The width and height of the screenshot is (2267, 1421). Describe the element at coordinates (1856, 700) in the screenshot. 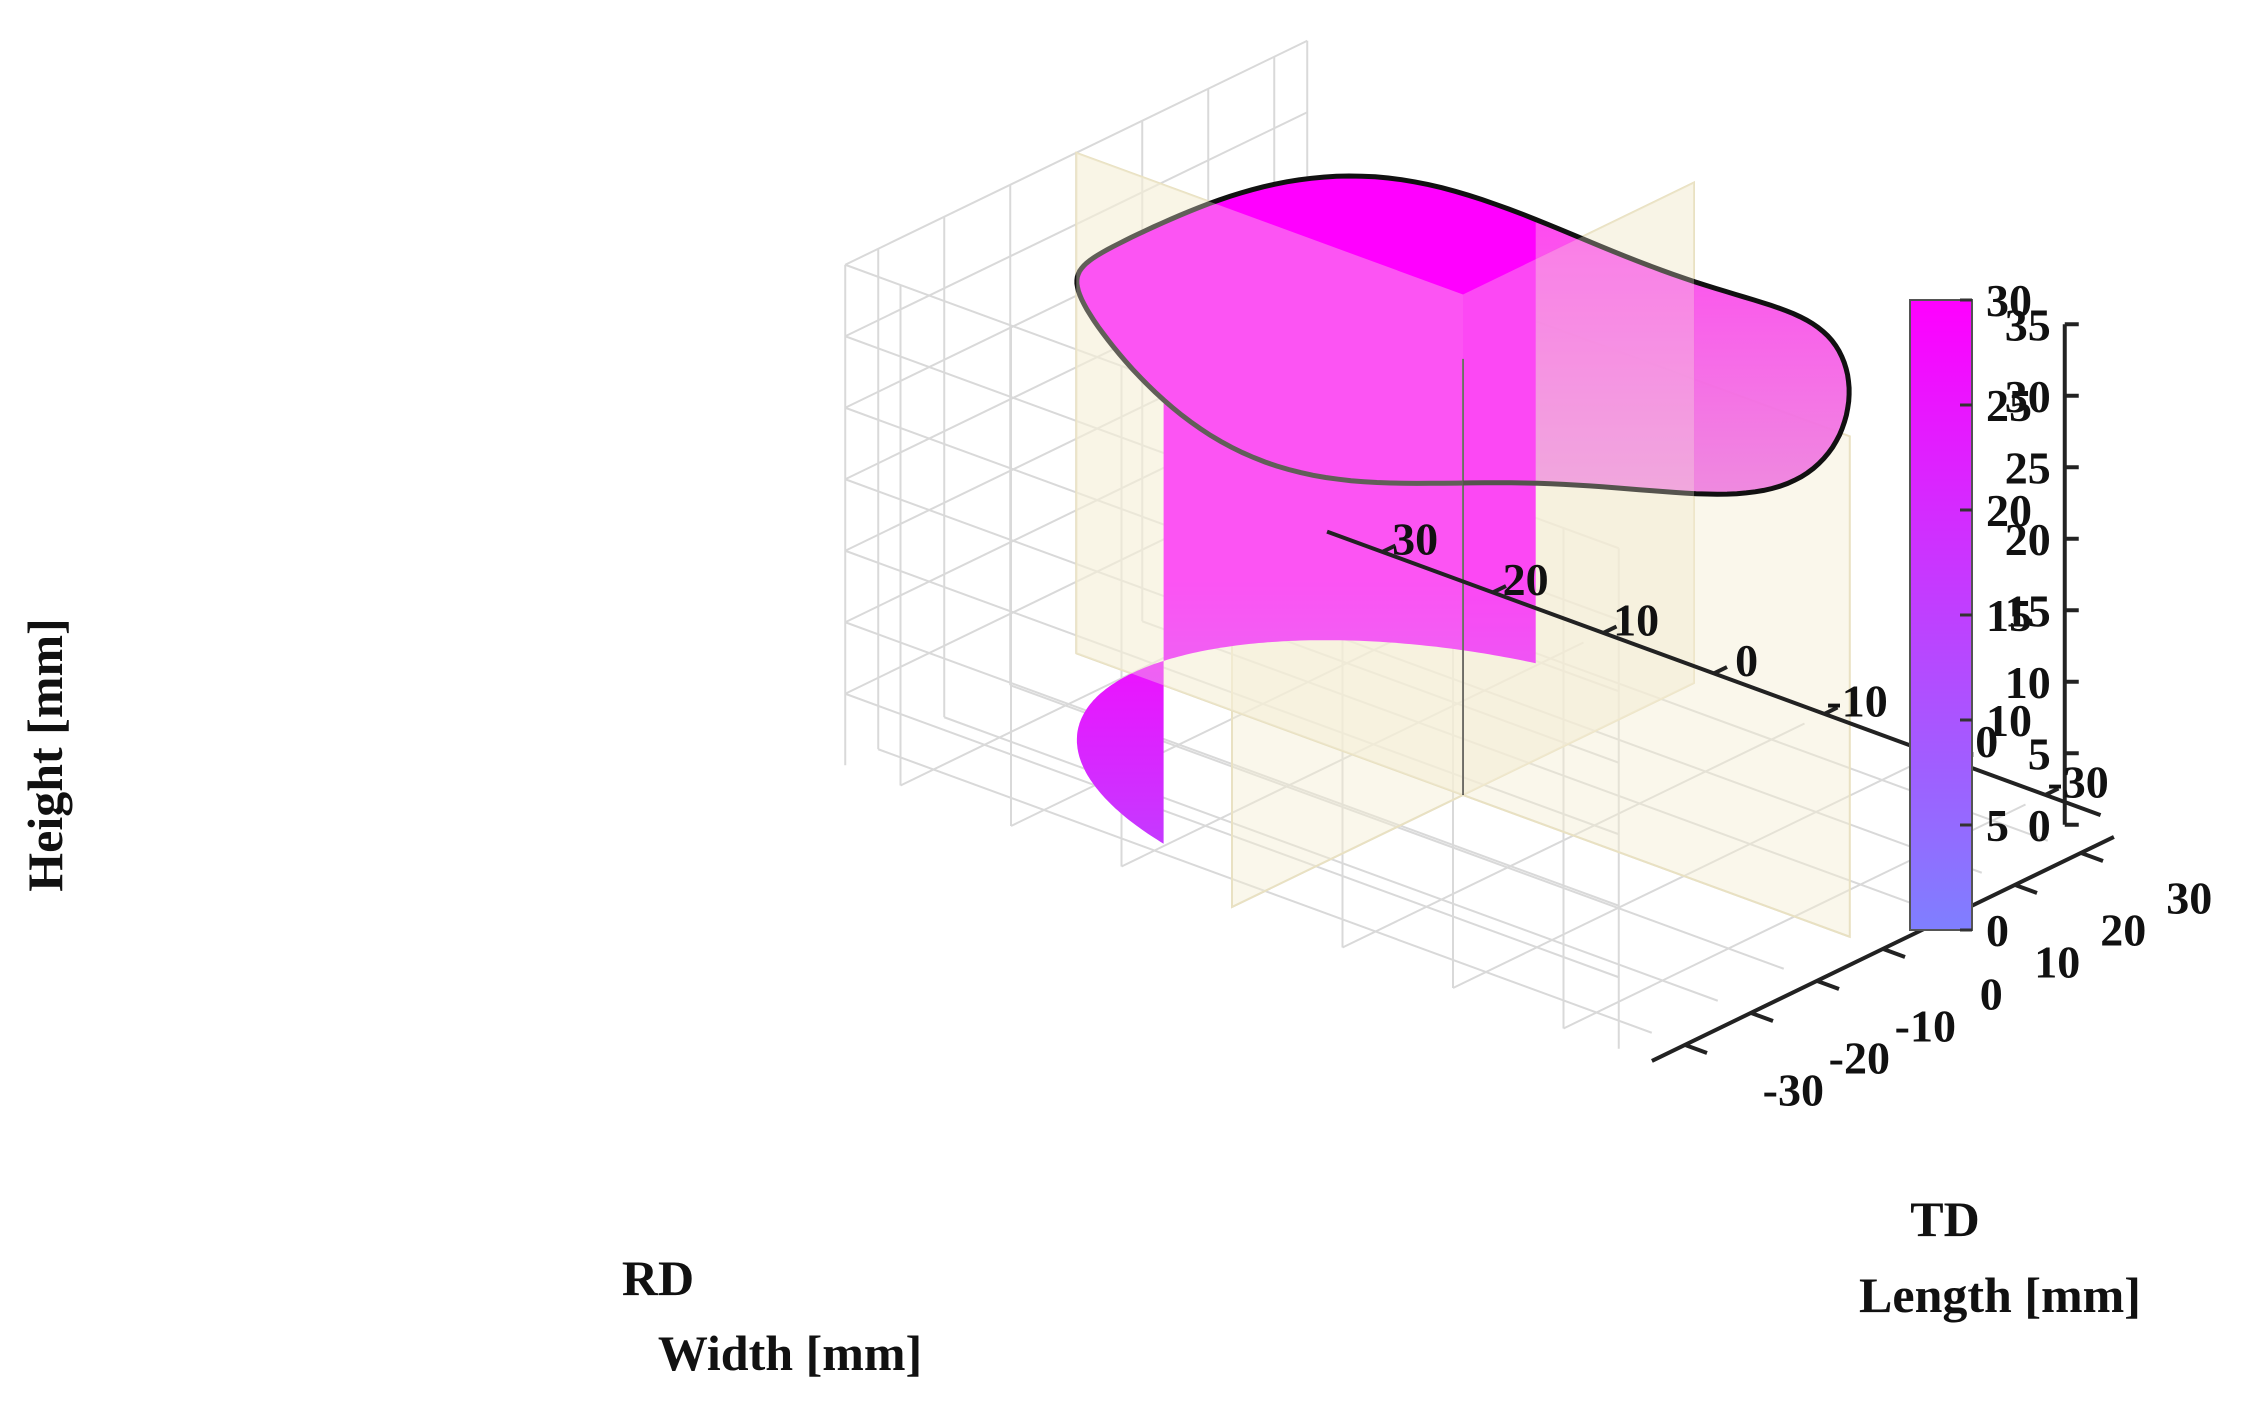

I see `x-tick-label: -10` at that location.